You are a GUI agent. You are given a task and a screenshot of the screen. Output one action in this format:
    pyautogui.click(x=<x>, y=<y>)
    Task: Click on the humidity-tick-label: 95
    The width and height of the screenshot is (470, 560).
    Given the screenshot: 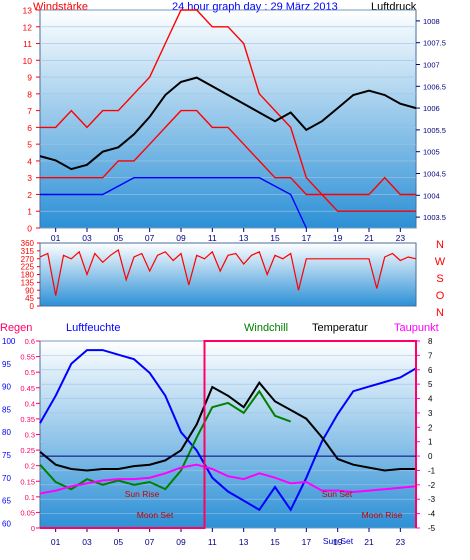 What is the action you would take?
    pyautogui.click(x=6, y=364)
    